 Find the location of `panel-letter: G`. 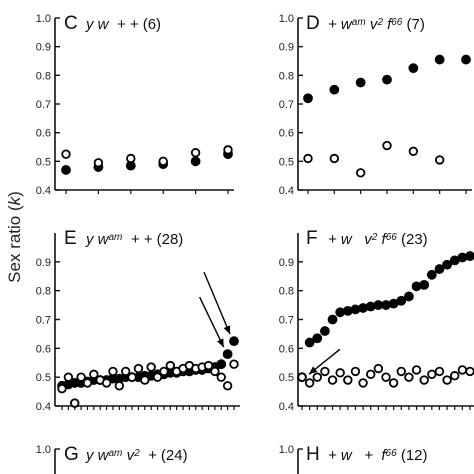

panel-letter: G is located at coordinates (71, 454).